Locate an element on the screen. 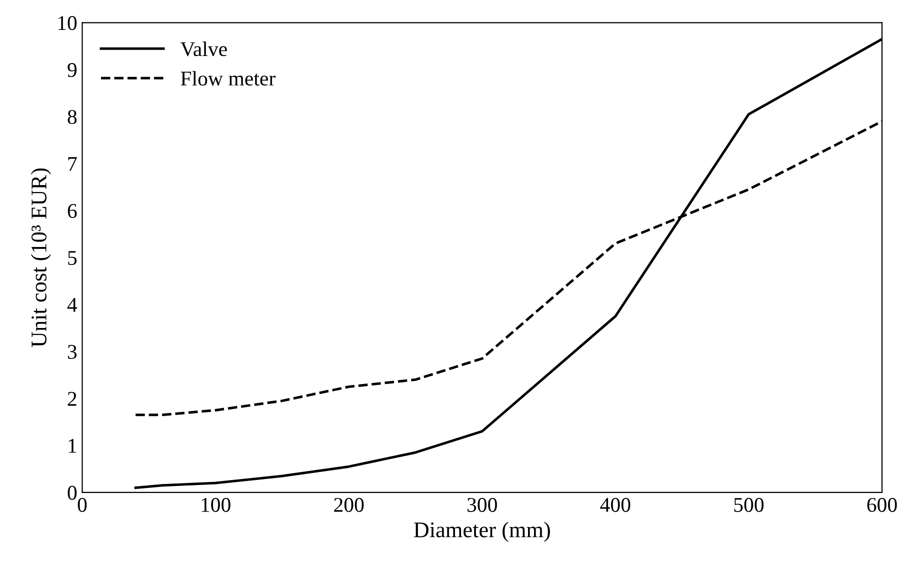  legend-label: Valve is located at coordinates (203, 49).